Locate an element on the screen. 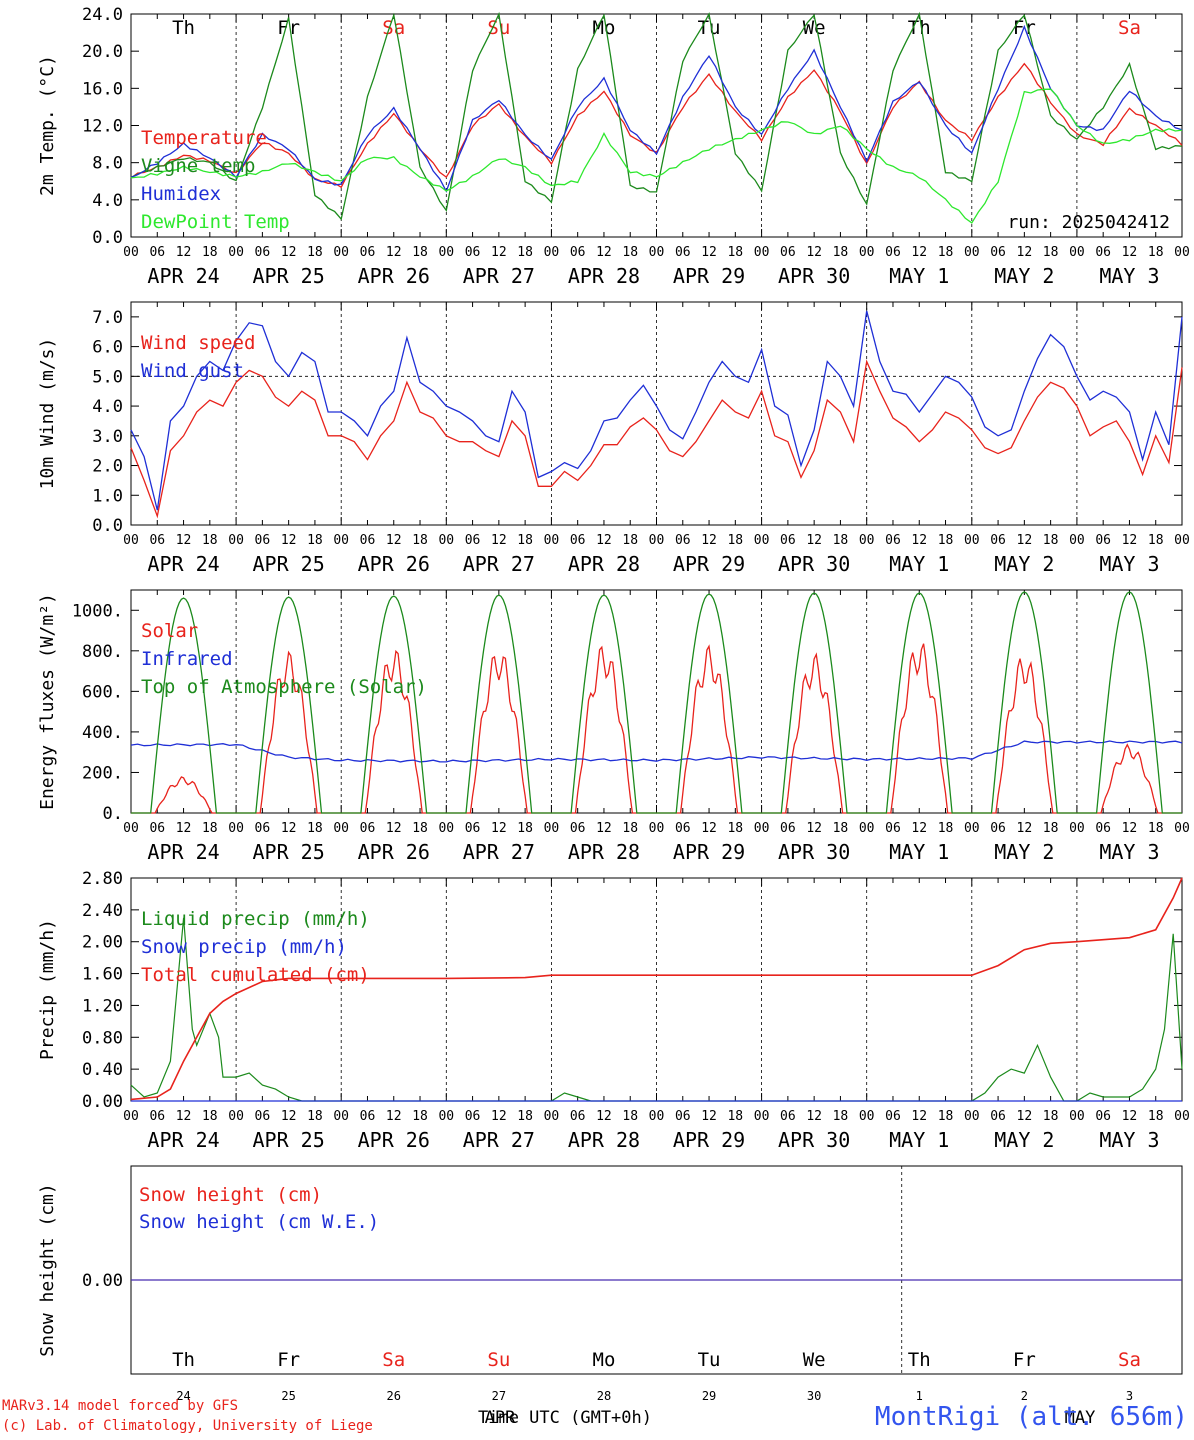  day-number: 29 is located at coordinates (709, 1396).